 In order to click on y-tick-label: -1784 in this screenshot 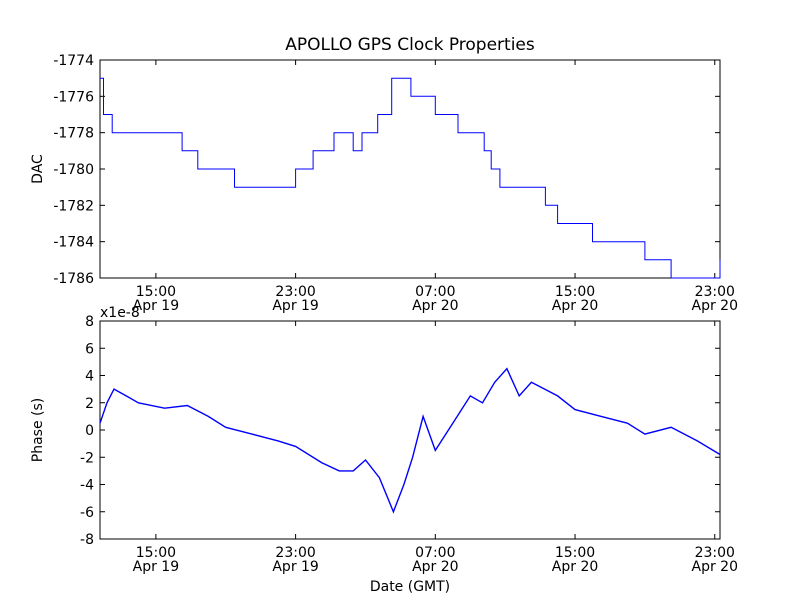, I will do `click(73, 243)`.